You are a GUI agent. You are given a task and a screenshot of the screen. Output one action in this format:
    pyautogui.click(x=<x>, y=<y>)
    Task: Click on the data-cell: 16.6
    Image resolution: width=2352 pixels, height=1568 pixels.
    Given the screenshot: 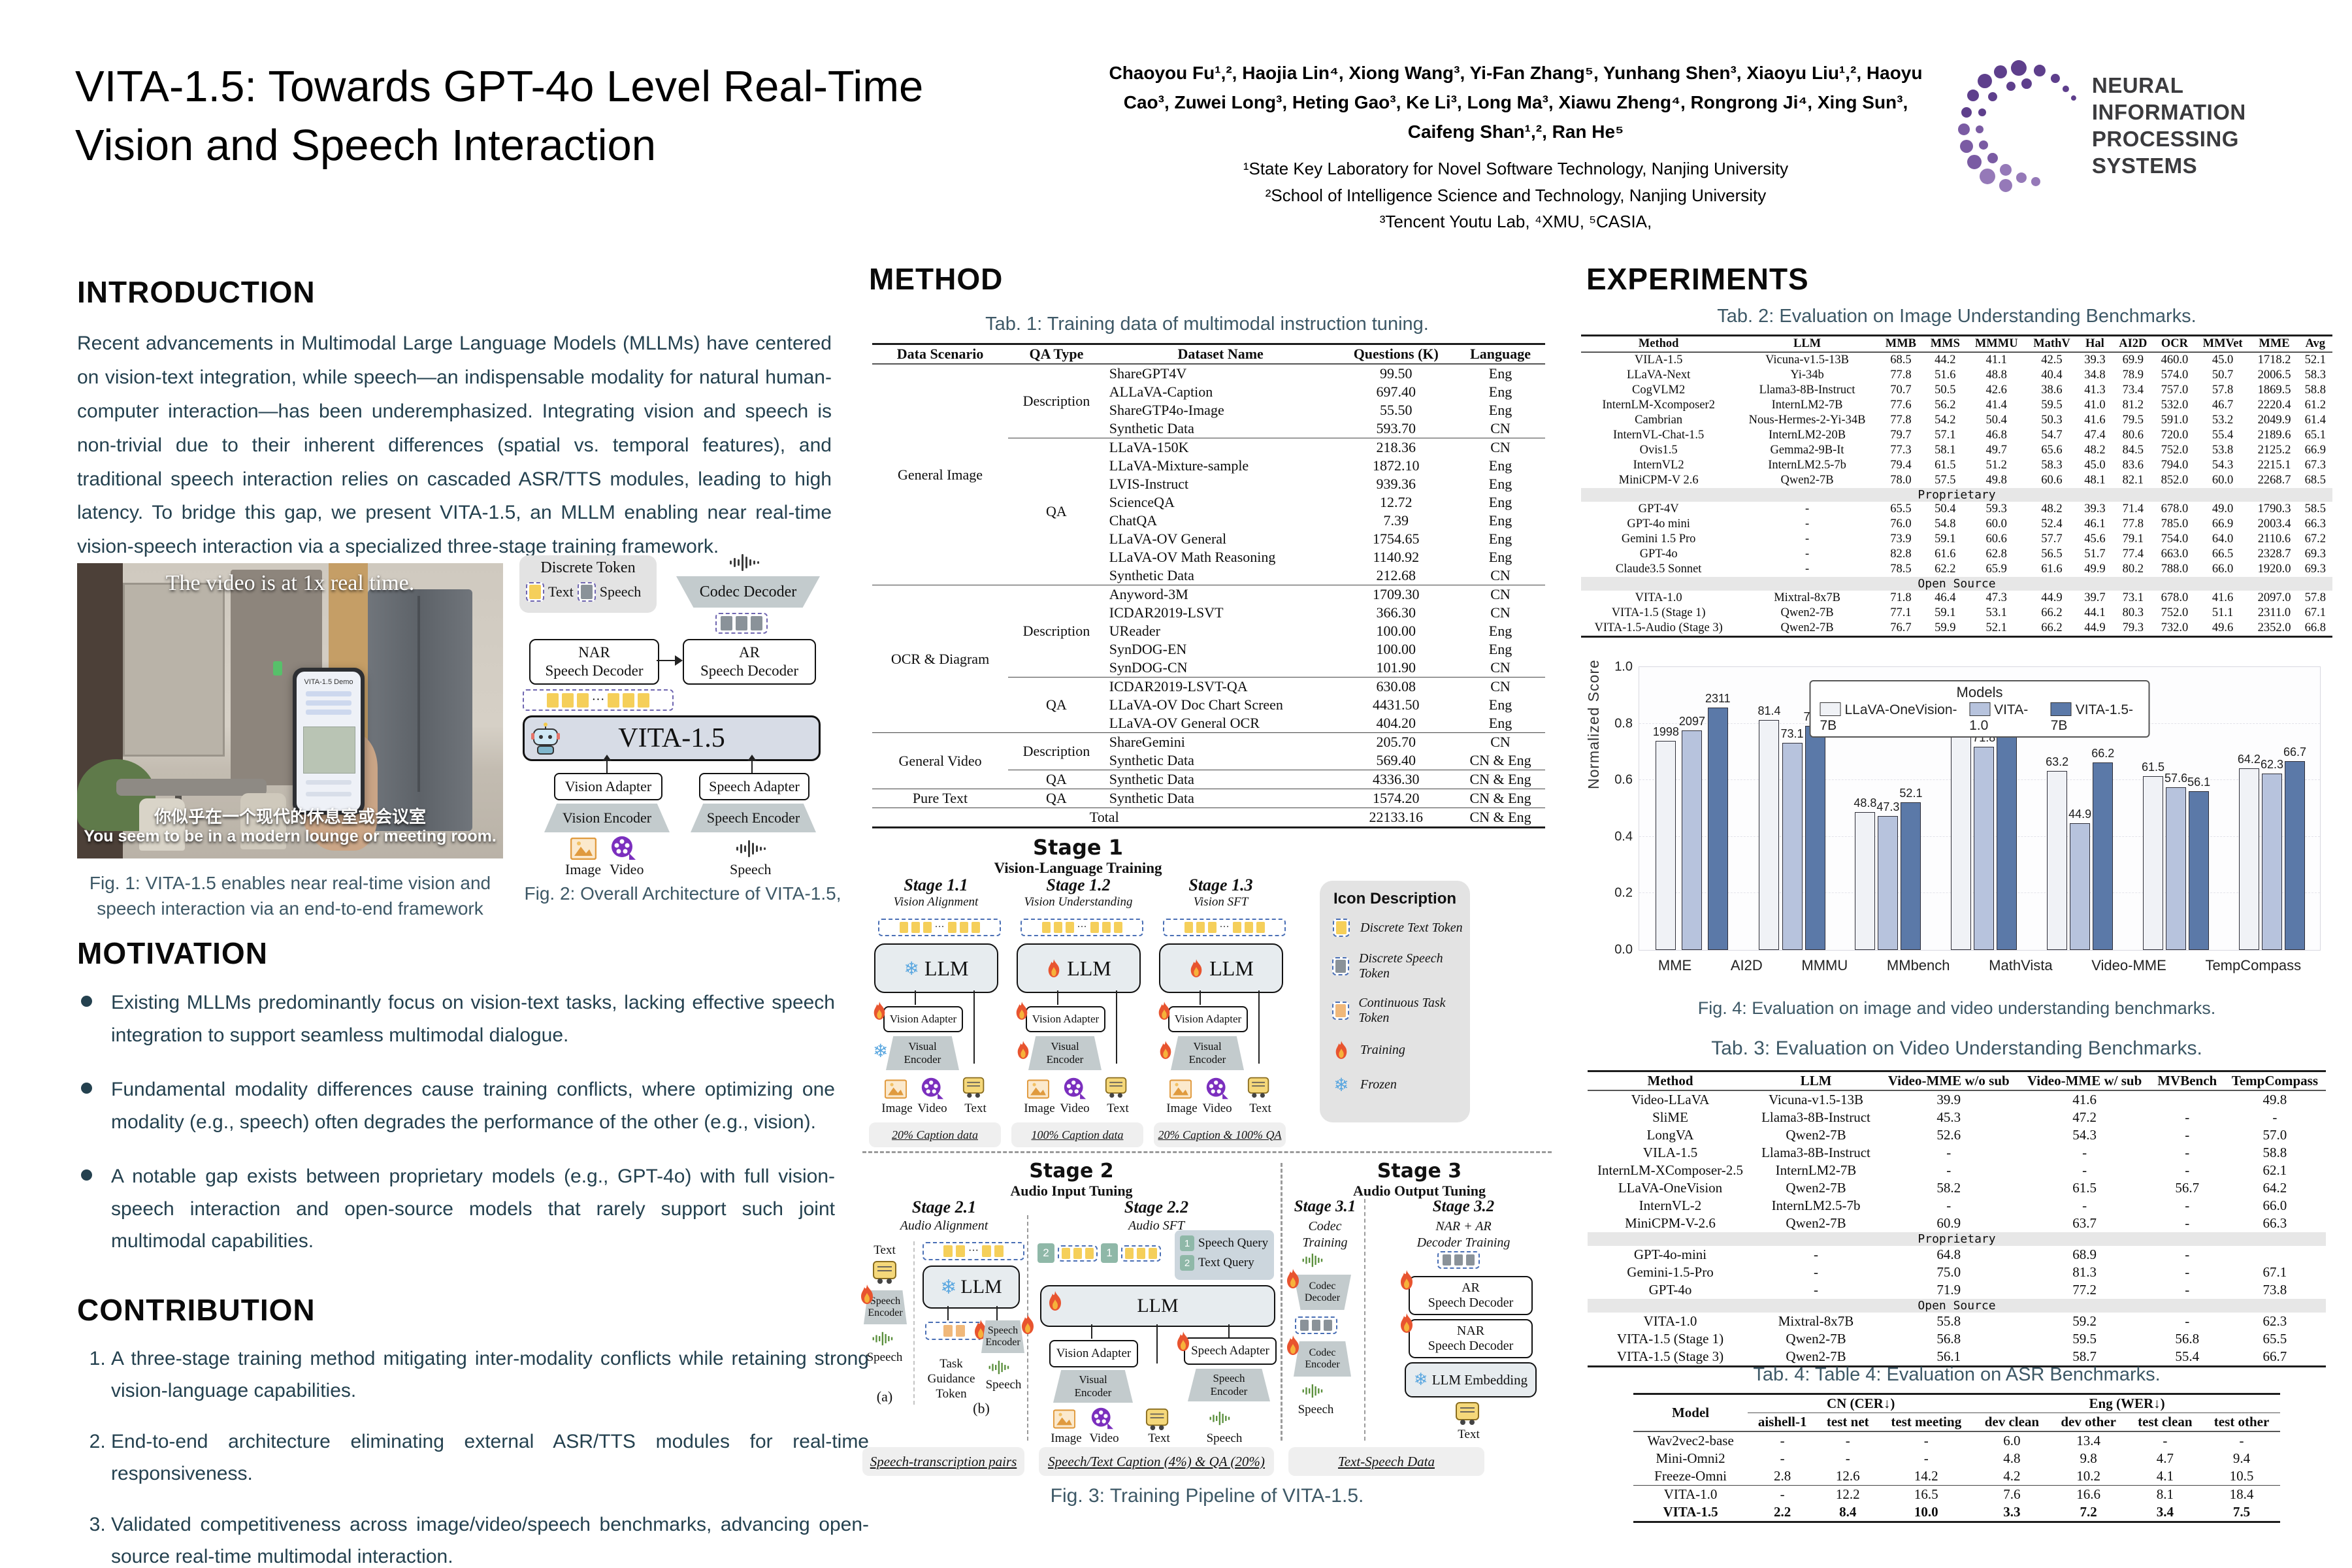 What is the action you would take?
    pyautogui.click(x=2088, y=1494)
    